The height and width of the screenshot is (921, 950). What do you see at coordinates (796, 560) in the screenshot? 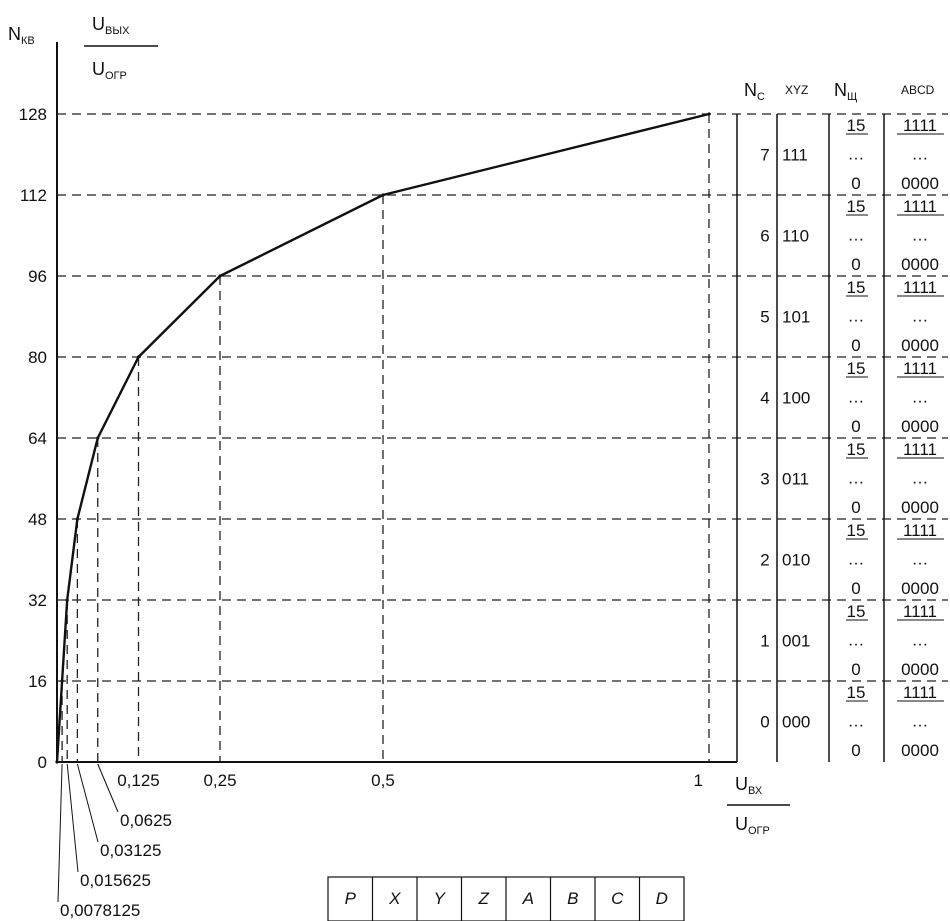
I see `xyz-cell: 010` at bounding box center [796, 560].